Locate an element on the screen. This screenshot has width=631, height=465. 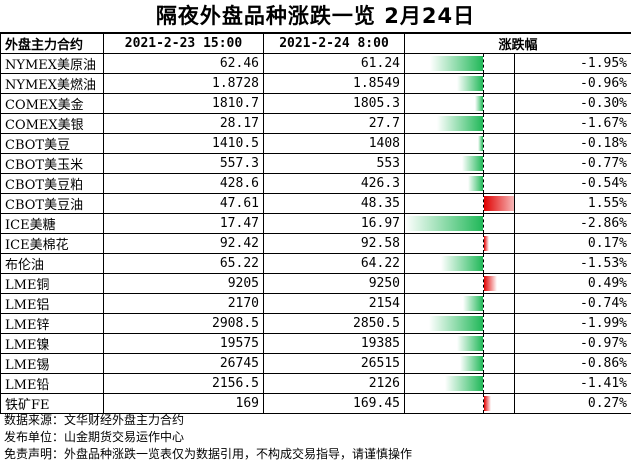
change-percent: -2.86% is located at coordinates (572, 223).